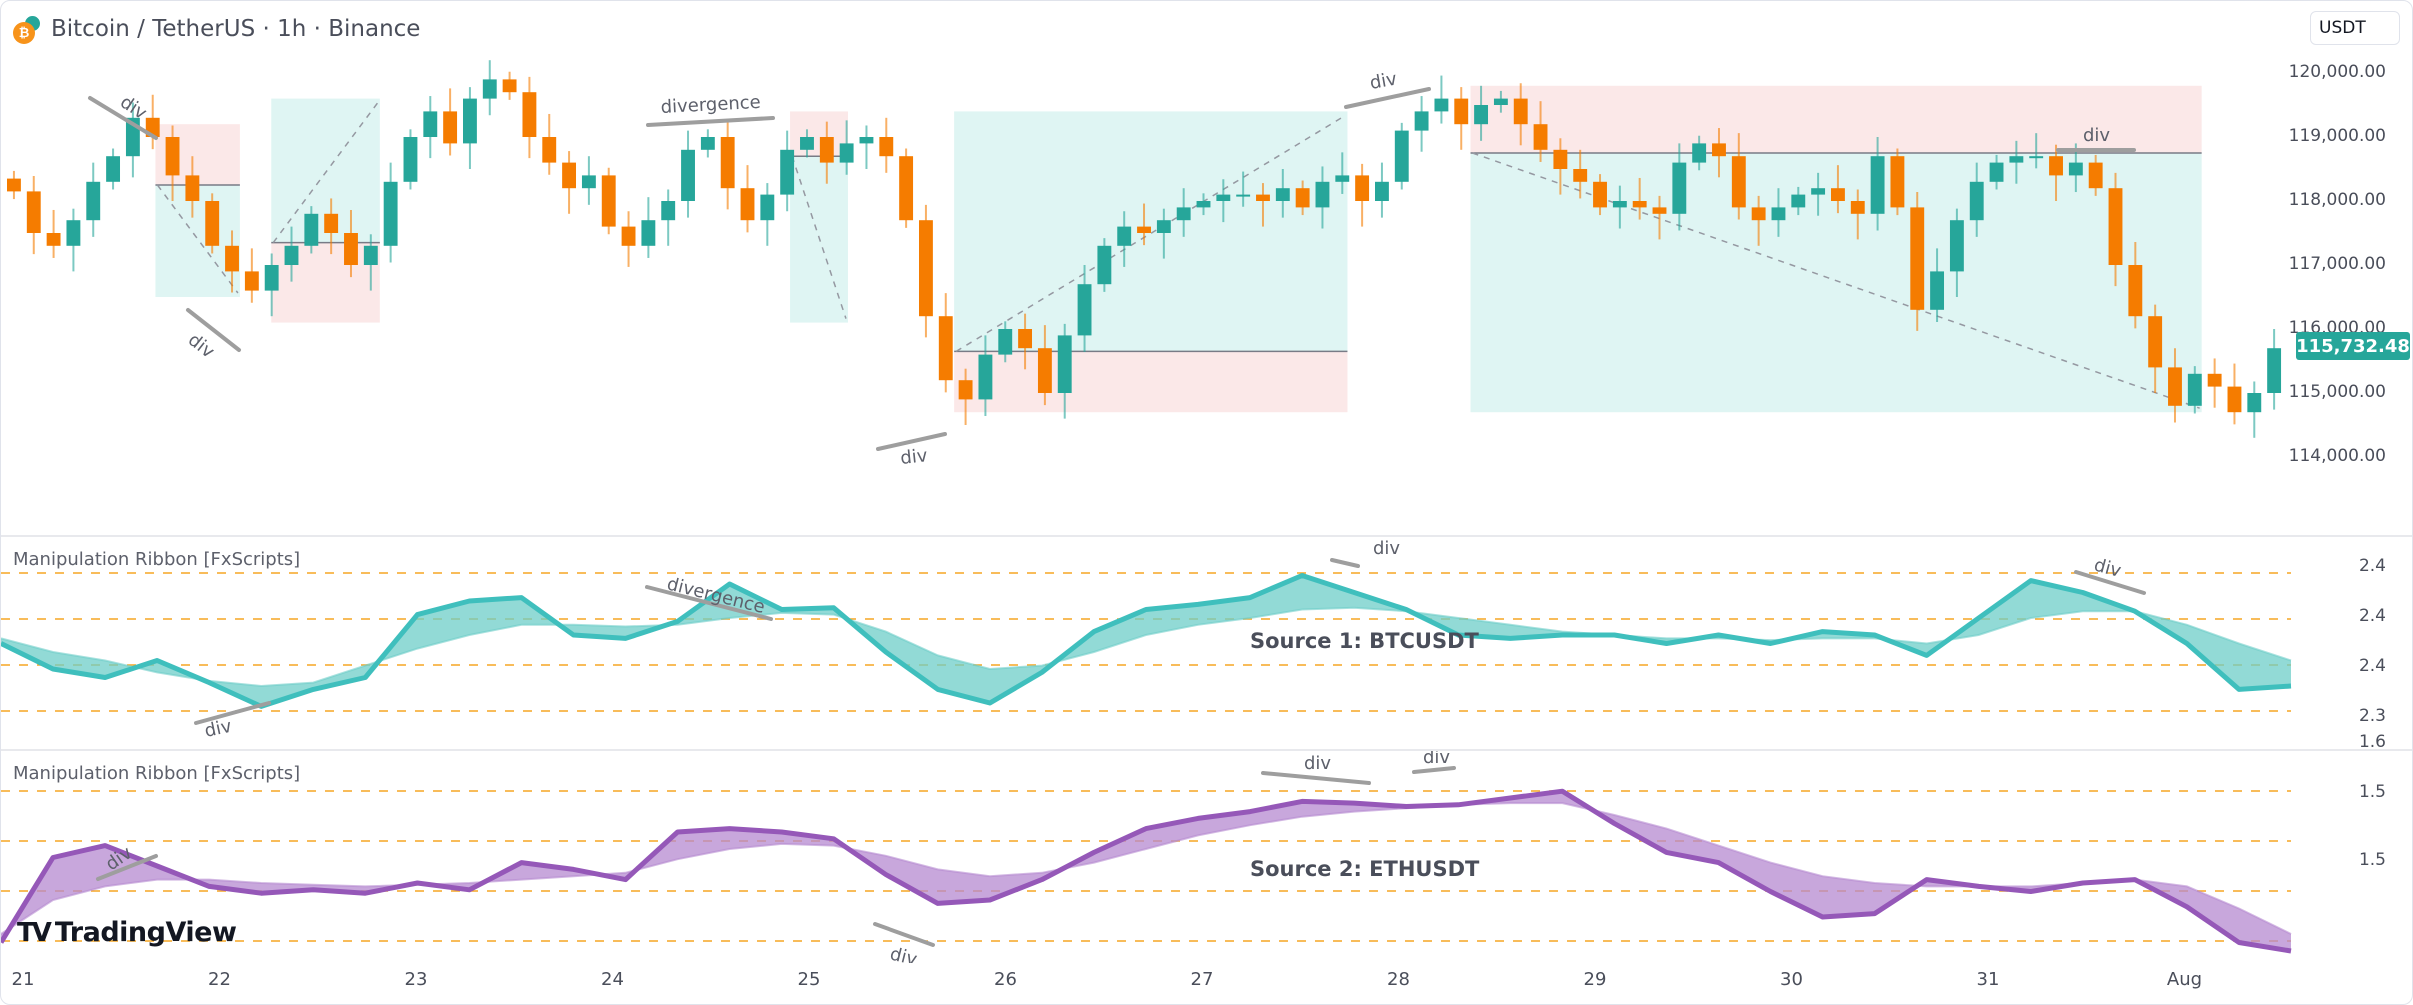 This screenshot has width=2413, height=1005. Describe the element at coordinates (197, 241) in the screenshot. I see `take-profit-zone` at that location.